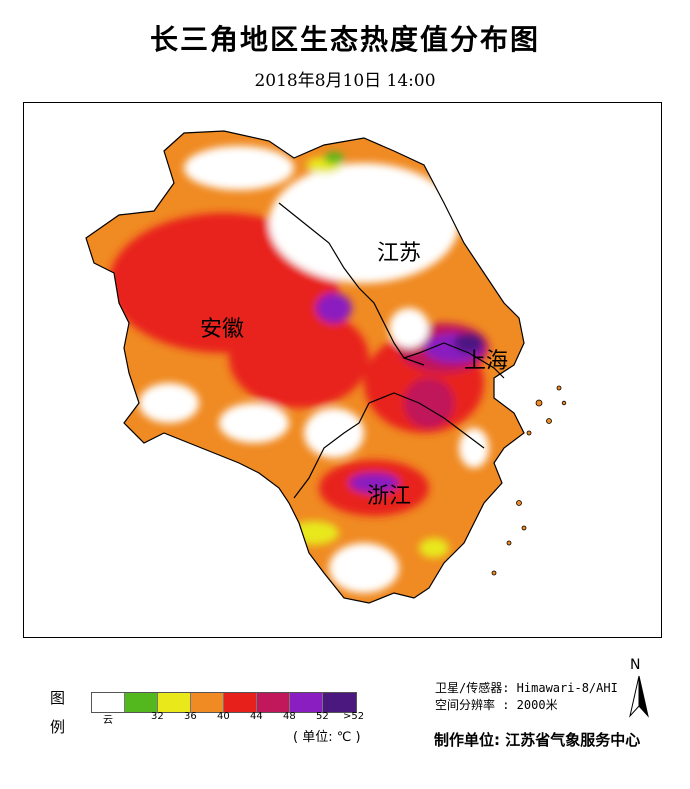 This screenshot has width=690, height=789. Describe the element at coordinates (399, 253) in the screenshot. I see `region-label-jiangsu: 江苏` at that location.